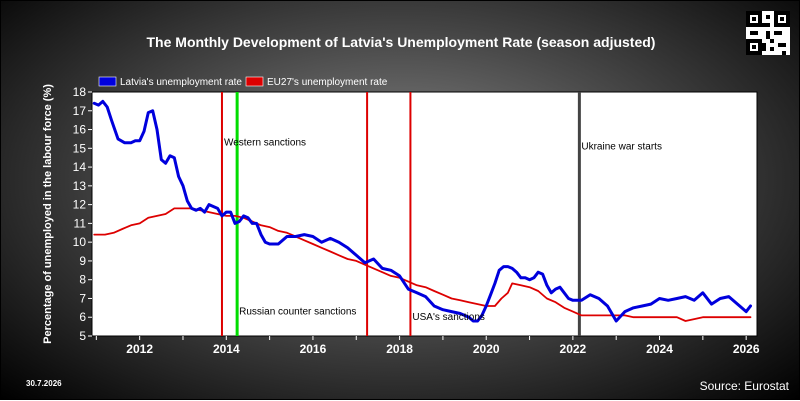 The width and height of the screenshot is (800, 401). What do you see at coordinates (44, 383) in the screenshot?
I see `footer-date: 30.7.2026` at bounding box center [44, 383].